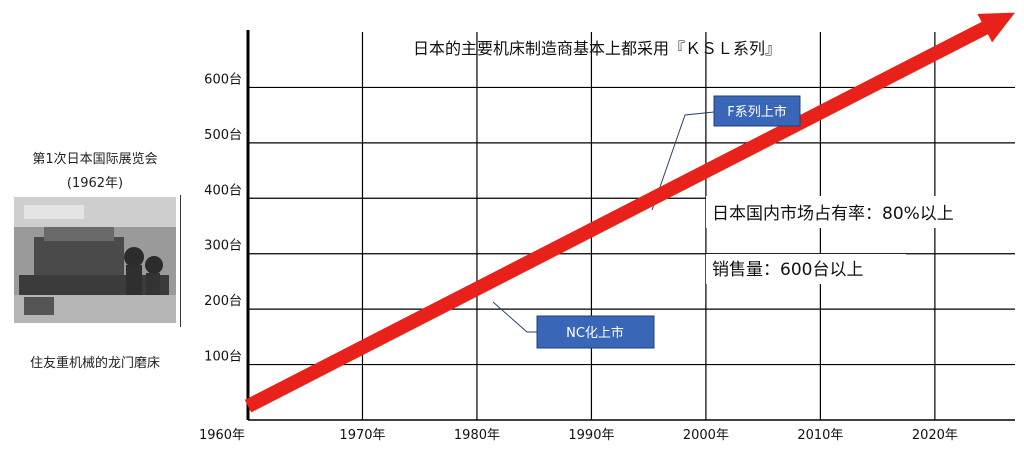 The image size is (1024, 457). What do you see at coordinates (591, 435) in the screenshot?
I see `x-tick-label: 1990年` at bounding box center [591, 435].